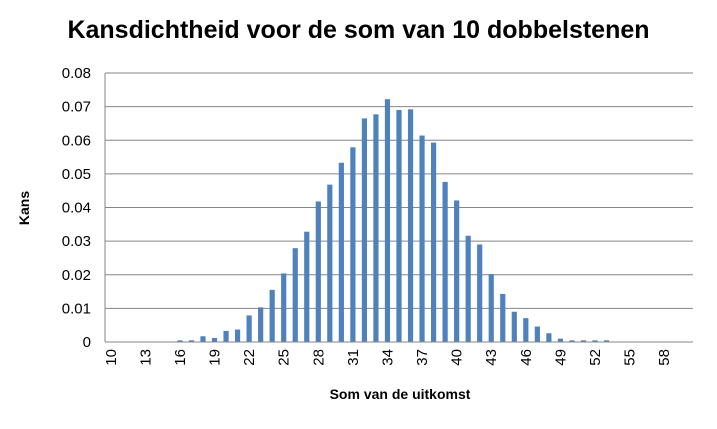 The height and width of the screenshot is (429, 717). I want to click on x-tick-label: 13, so click(145, 357).